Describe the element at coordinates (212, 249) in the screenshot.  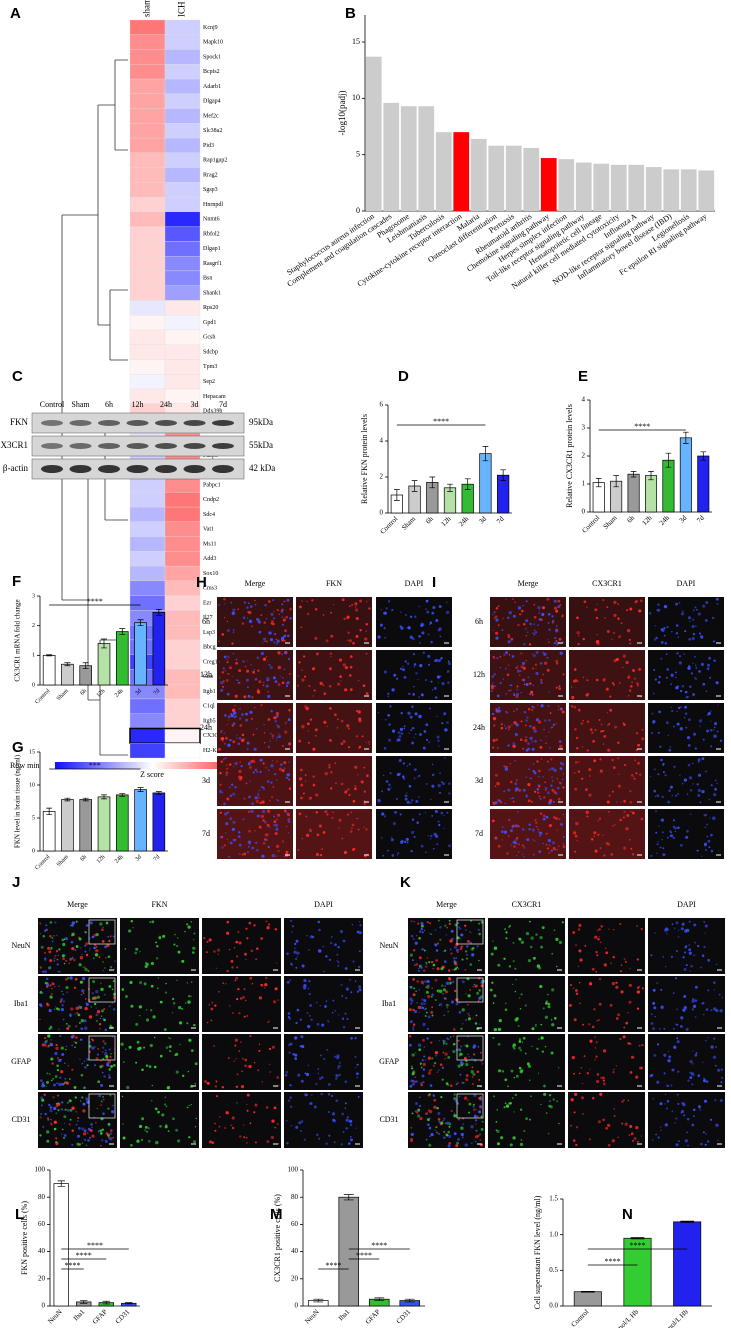
I see `gene-label: Dlgap1` at that location.